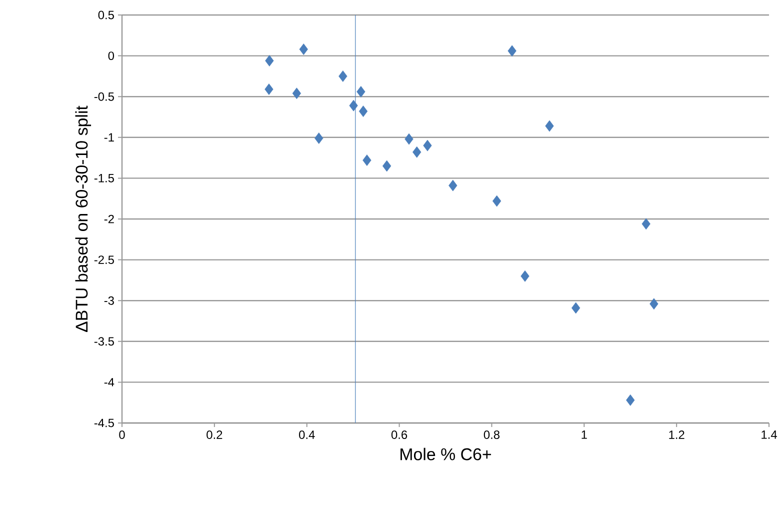  Describe the element at coordinates (83, 219) in the screenshot. I see `y-axis-title: ΔBTU based on 60-30-10 split` at that location.